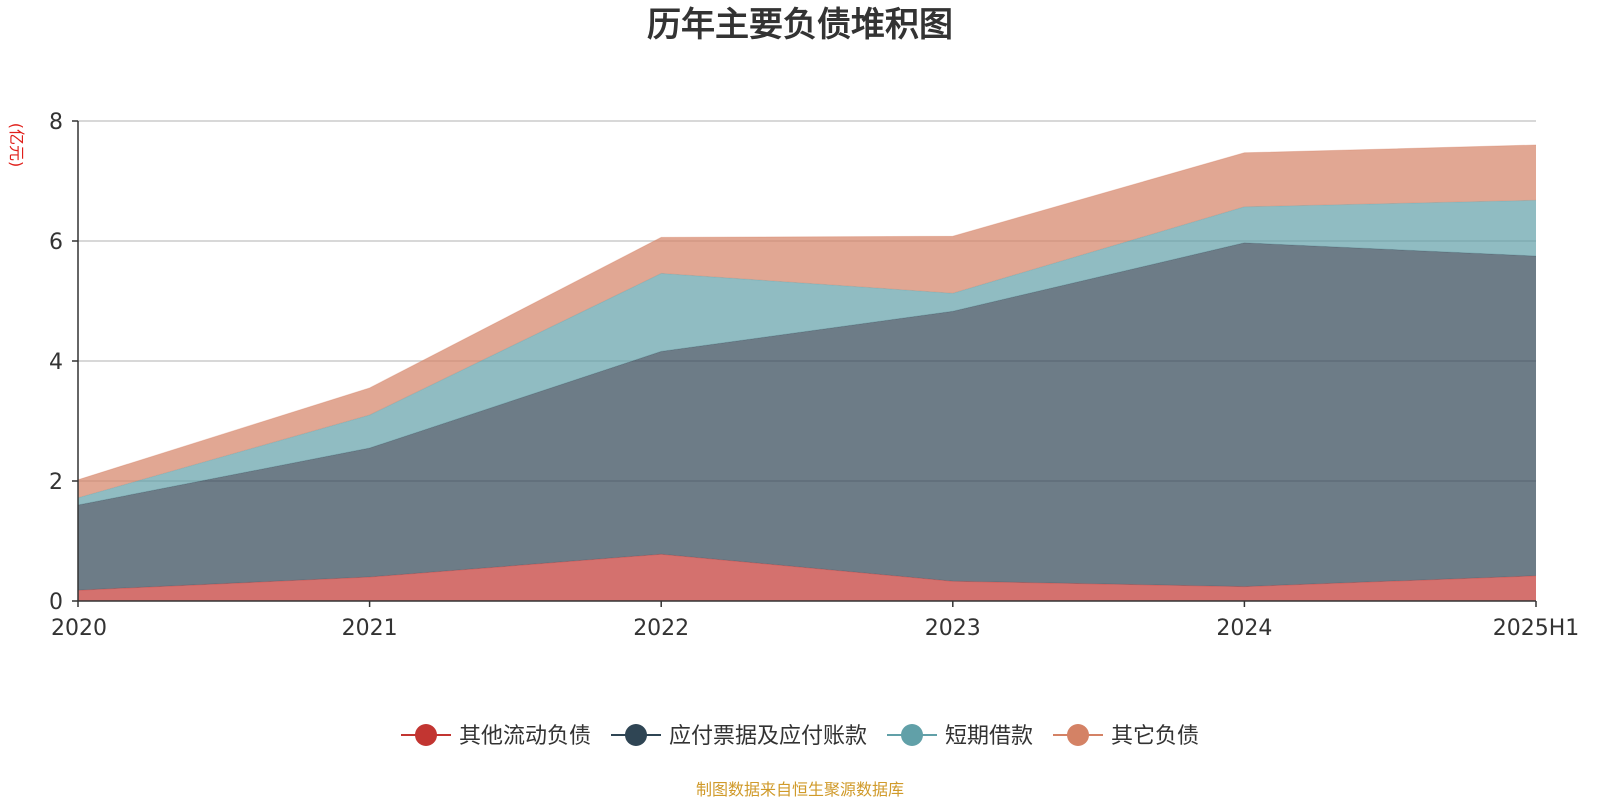 The image size is (1600, 800). Describe the element at coordinates (800, 789) in the screenshot. I see `source-note: 制图数据来自恒生聚源数据库` at that location.